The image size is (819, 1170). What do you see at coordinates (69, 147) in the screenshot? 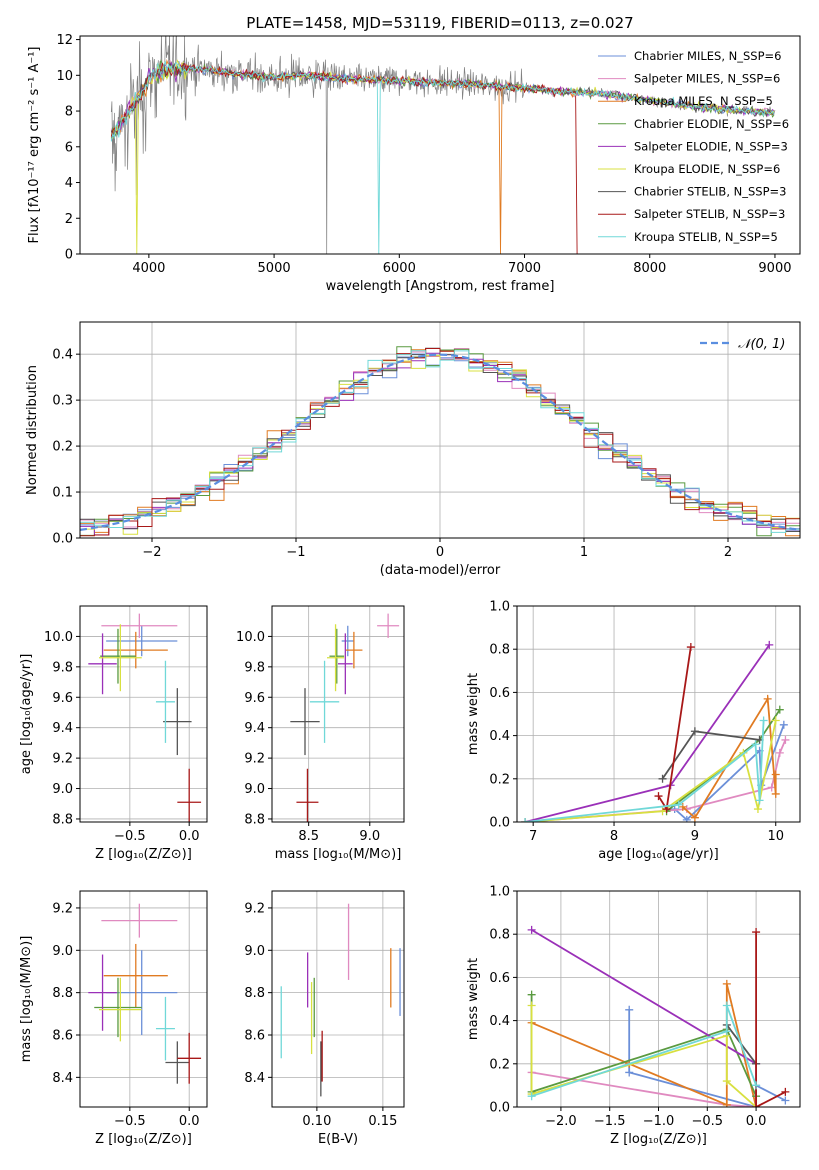
I see `y-tick-label: 6` at bounding box center [69, 147].